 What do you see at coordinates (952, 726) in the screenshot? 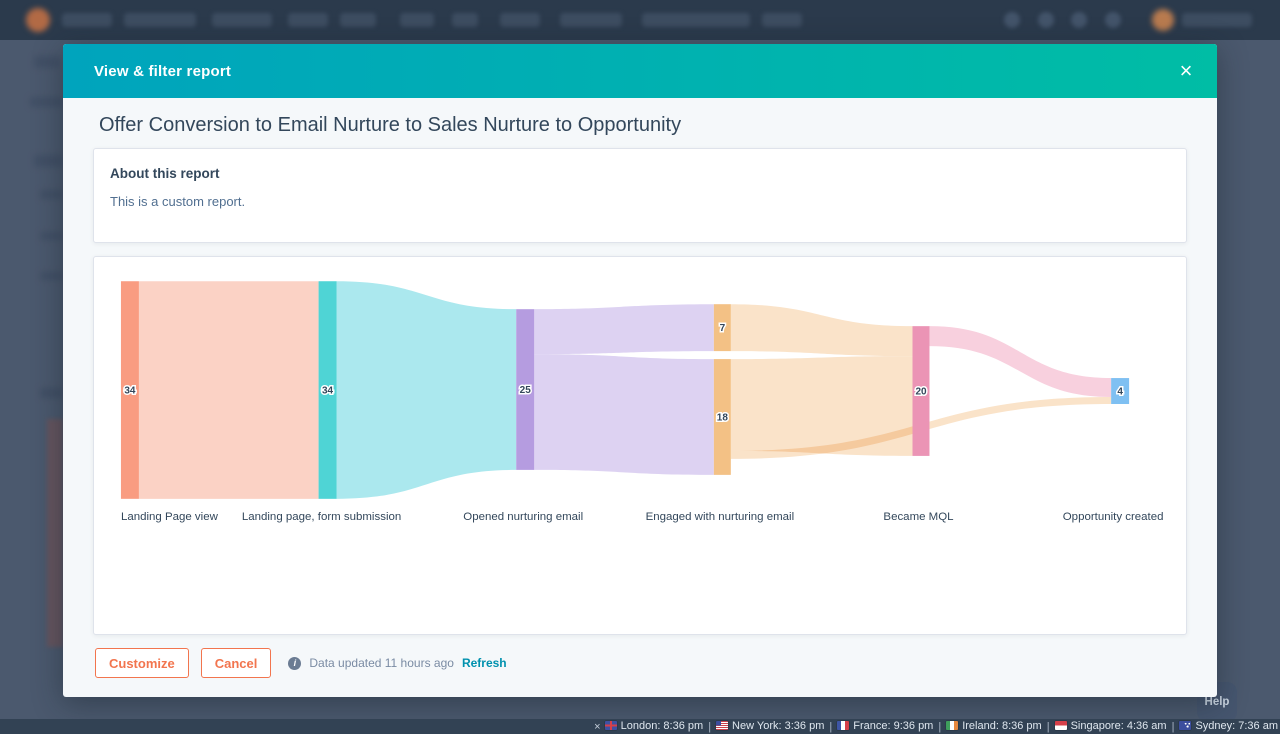
I see `flag-ie-icon` at bounding box center [952, 726].